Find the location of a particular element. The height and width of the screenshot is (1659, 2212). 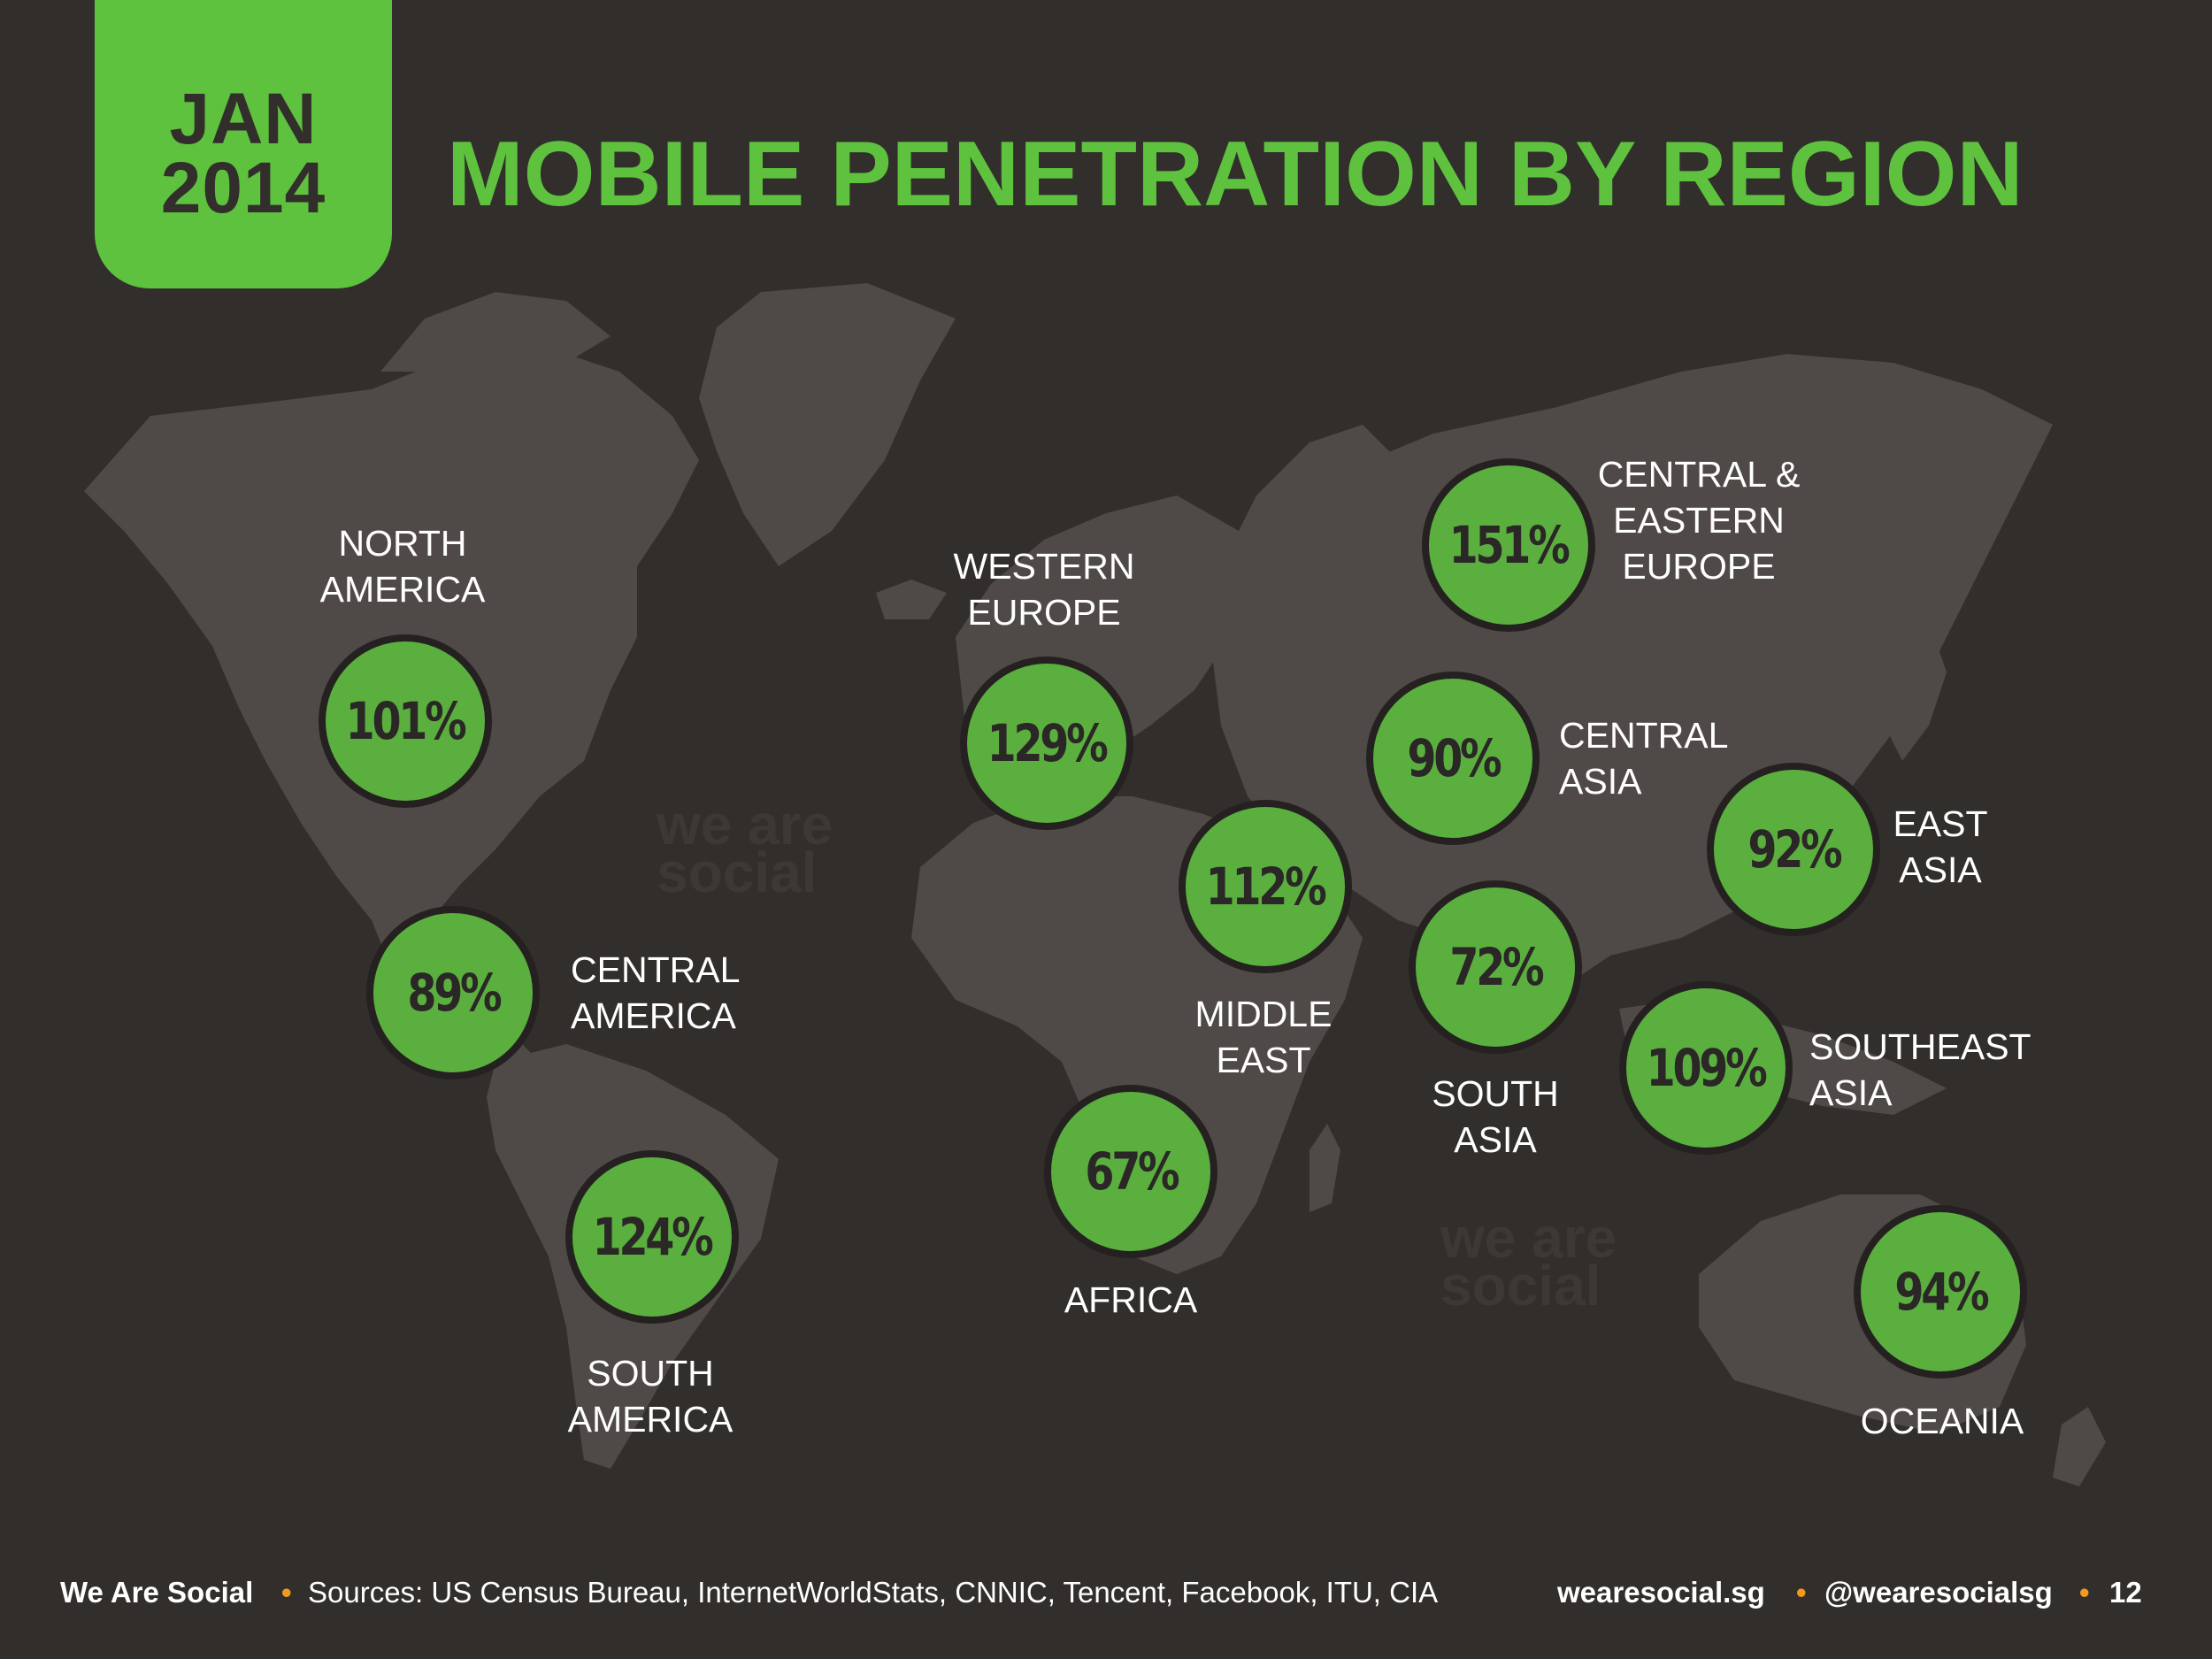

region-value-central-eastern-europe: 151% is located at coordinates (1510, 545).